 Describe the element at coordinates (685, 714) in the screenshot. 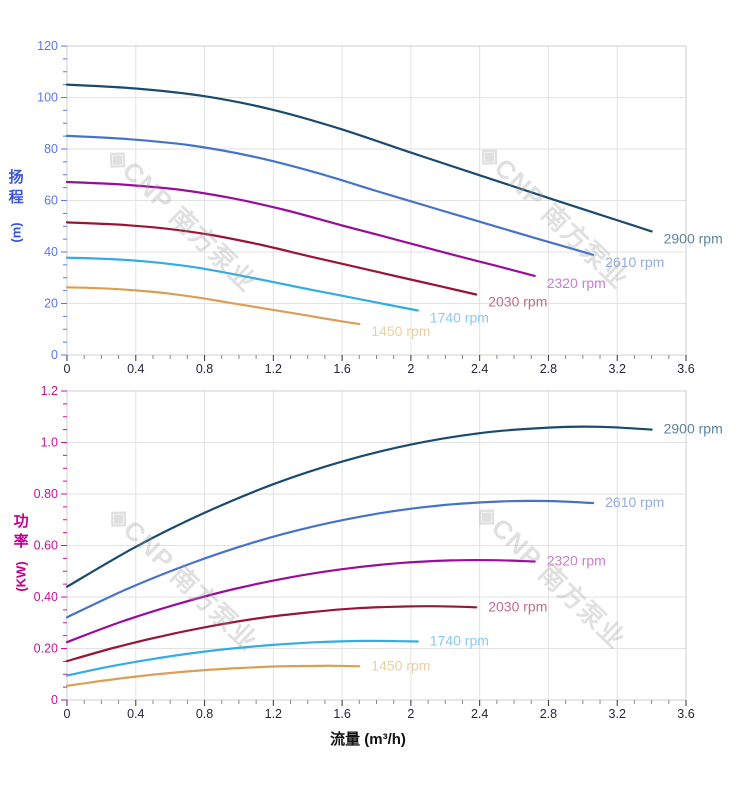

I see `power-flow-chart-x-tick-label: 3.6` at that location.